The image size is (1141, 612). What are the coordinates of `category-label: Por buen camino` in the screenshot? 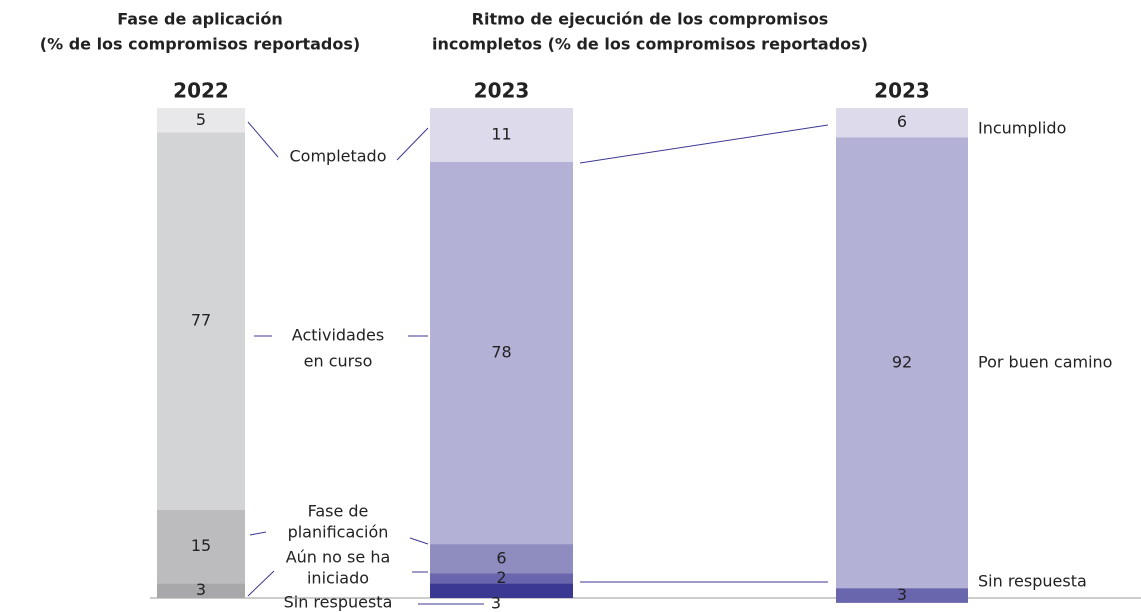 It's located at (1045, 362).